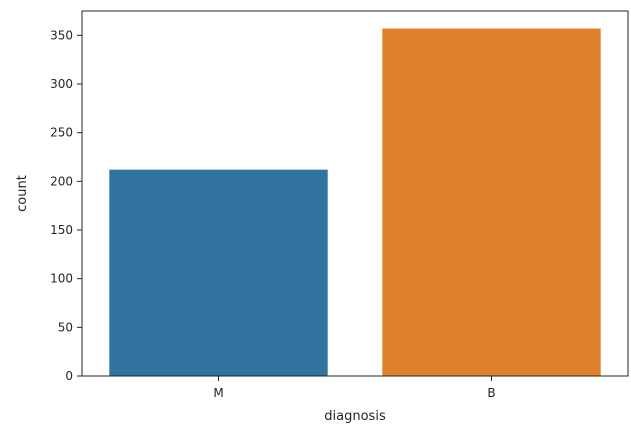 The height and width of the screenshot is (427, 631). What do you see at coordinates (61, 230) in the screenshot?
I see `y-tick-label-150: 150` at bounding box center [61, 230].